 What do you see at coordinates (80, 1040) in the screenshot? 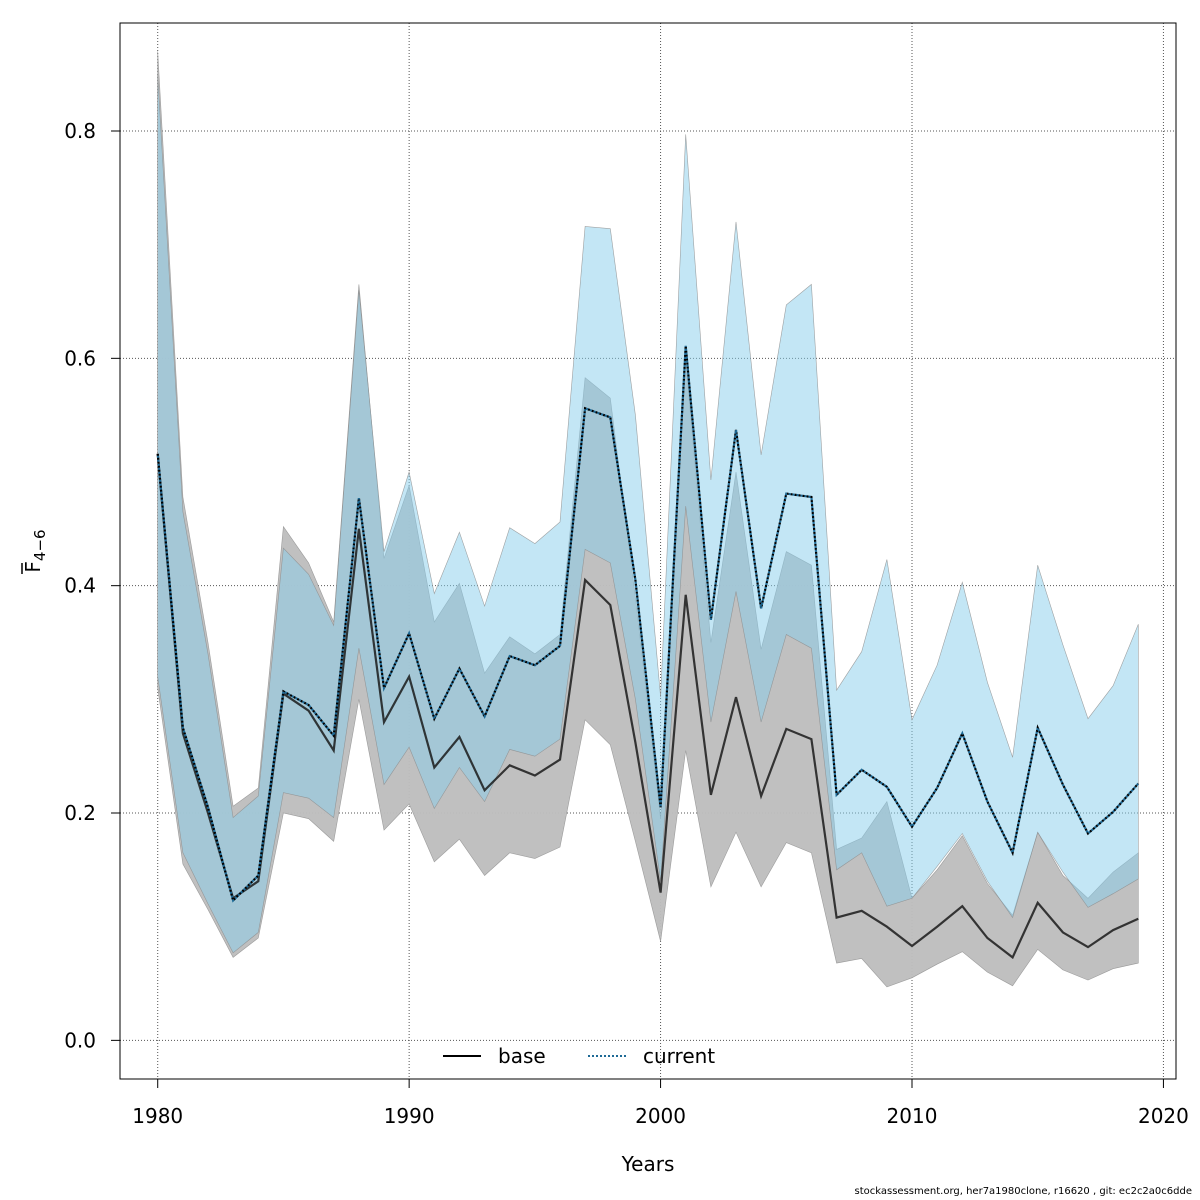
I see `y-tick-label-0: 0.0` at bounding box center [80, 1040].